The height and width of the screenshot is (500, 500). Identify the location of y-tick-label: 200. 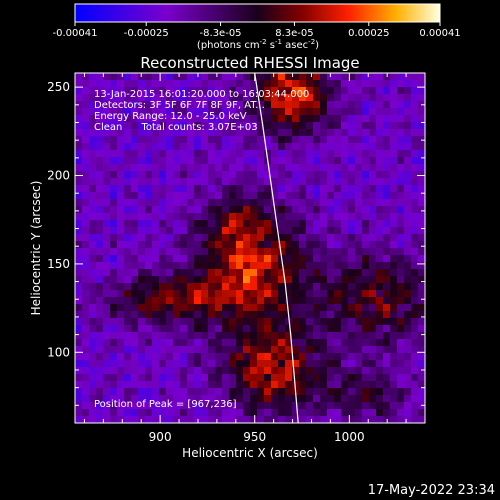
(58, 176).